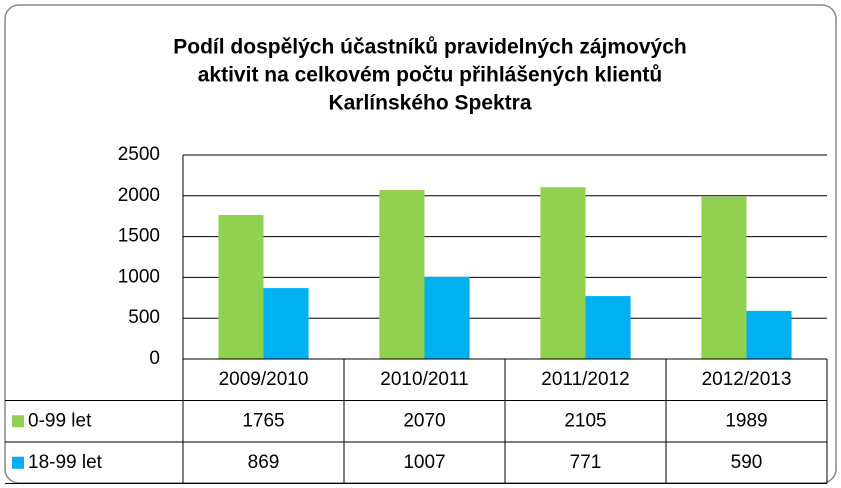 The height and width of the screenshot is (488, 841). Describe the element at coordinates (65, 462) in the screenshot. I see `legend-label: 18-99 let` at that location.